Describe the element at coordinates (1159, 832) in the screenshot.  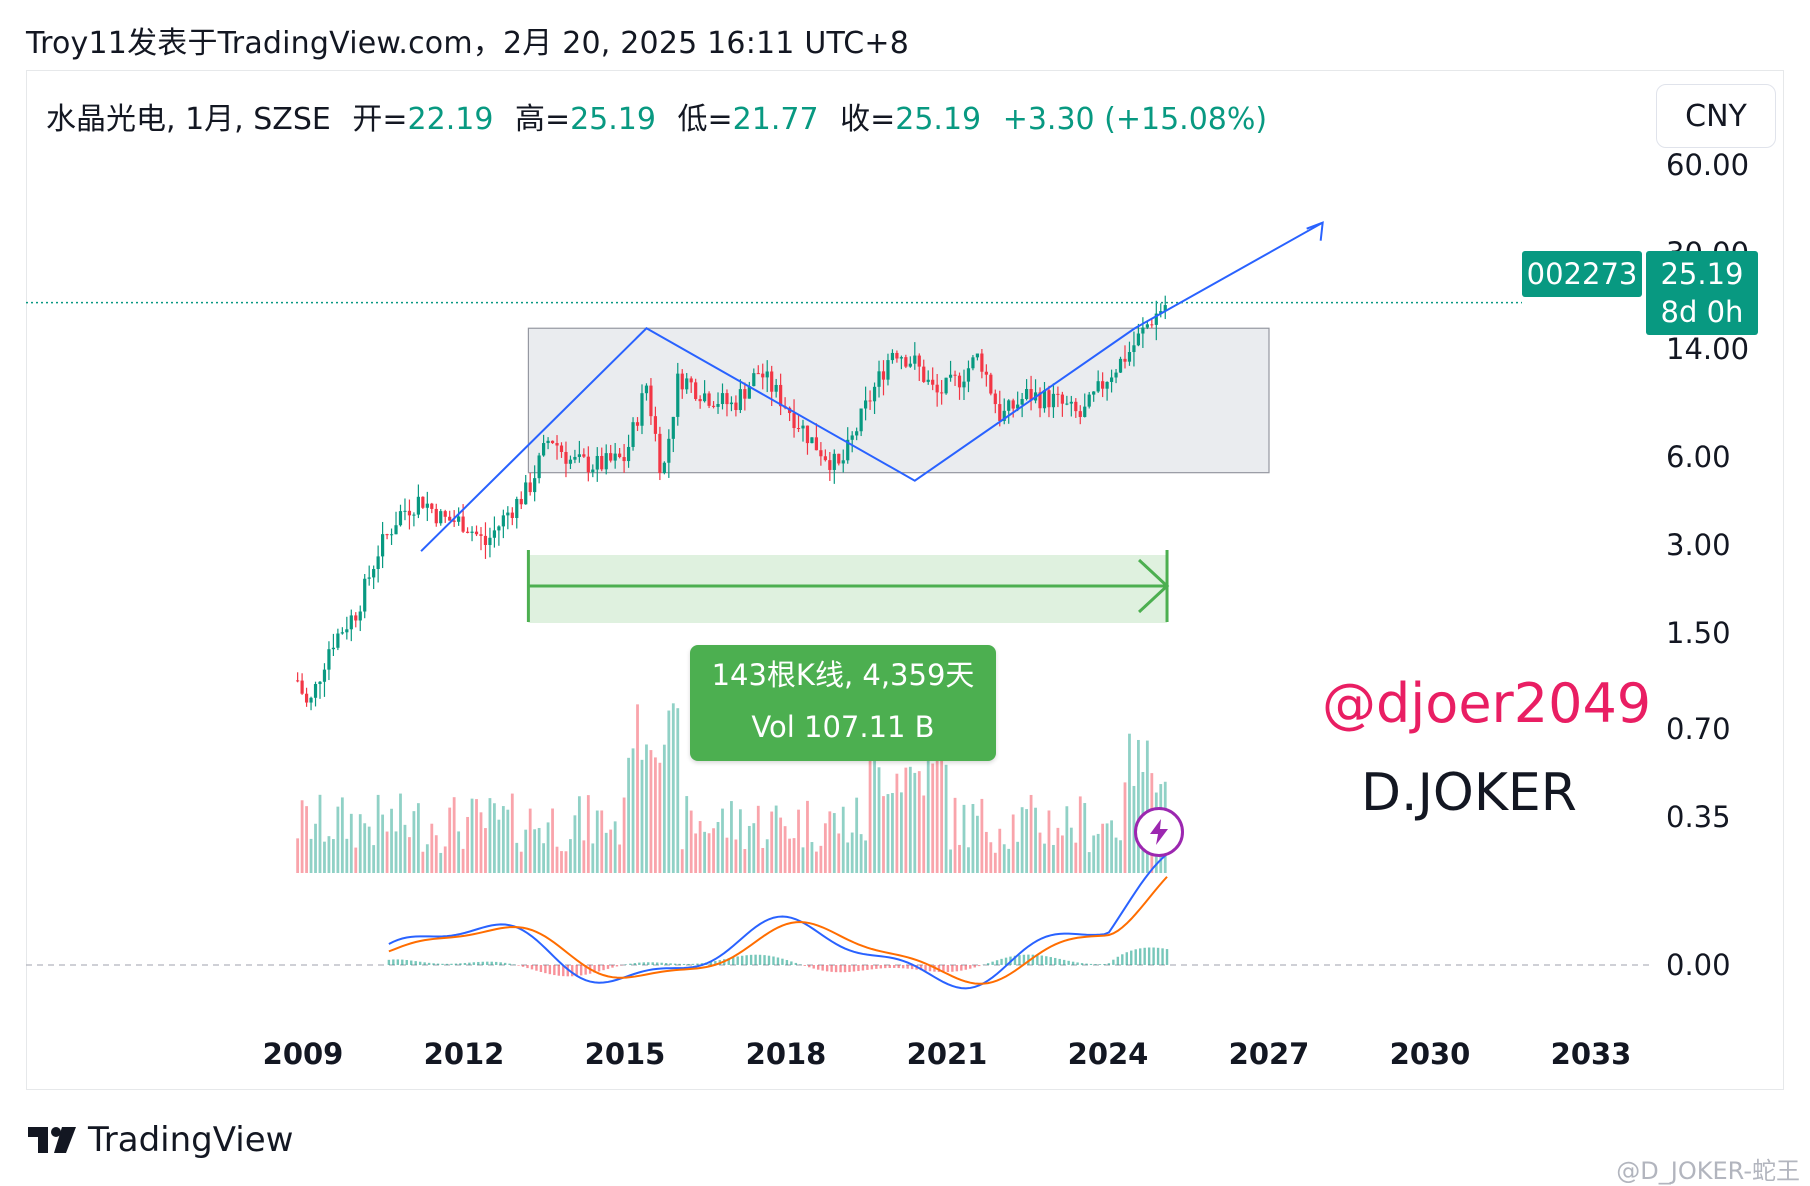
I see `lightning-icon` at that location.